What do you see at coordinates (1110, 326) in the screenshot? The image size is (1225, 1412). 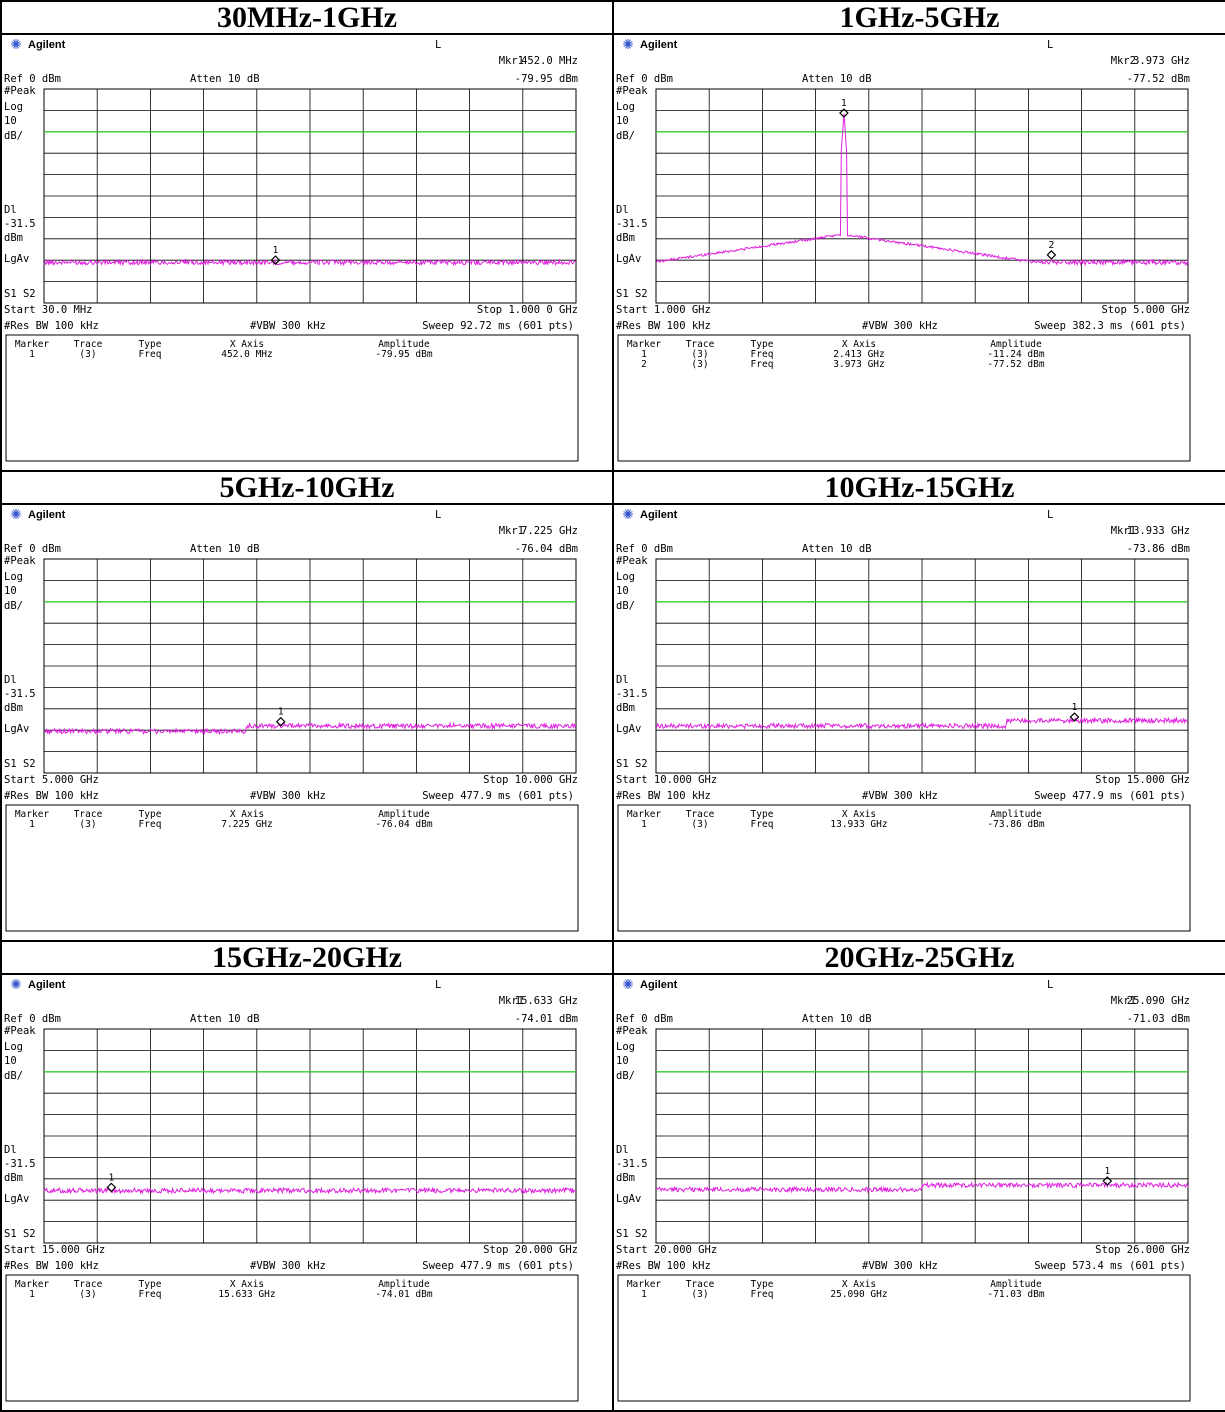 I see `sweep-time: Sweep 382.3 ms (601 pts)` at bounding box center [1110, 326].